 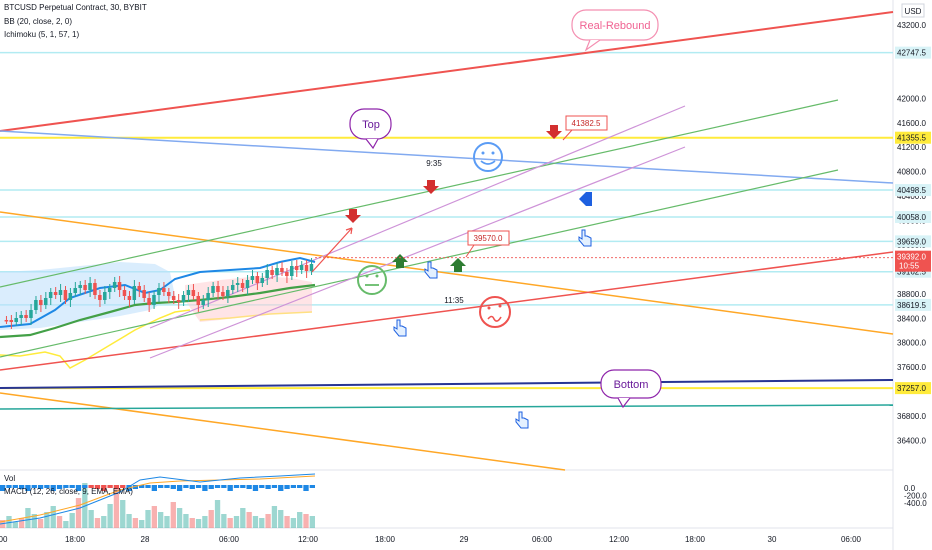 What do you see at coordinates (454, 300) in the screenshot?
I see `time-note-2: 11:35` at bounding box center [454, 300].